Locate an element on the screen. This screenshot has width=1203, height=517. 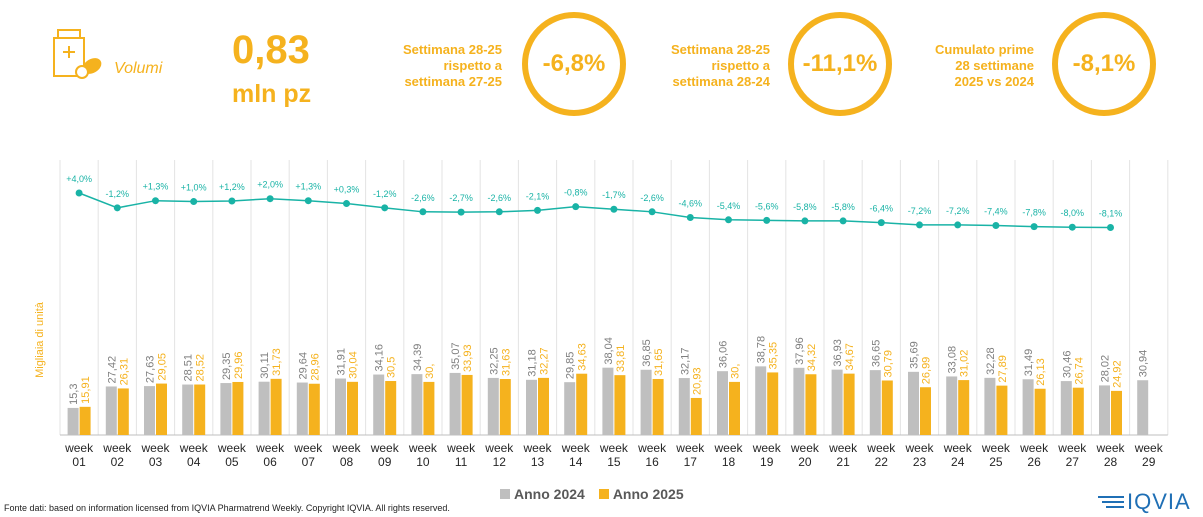
x-tick-label-week-22: week 22 is located at coordinates (881, 455).